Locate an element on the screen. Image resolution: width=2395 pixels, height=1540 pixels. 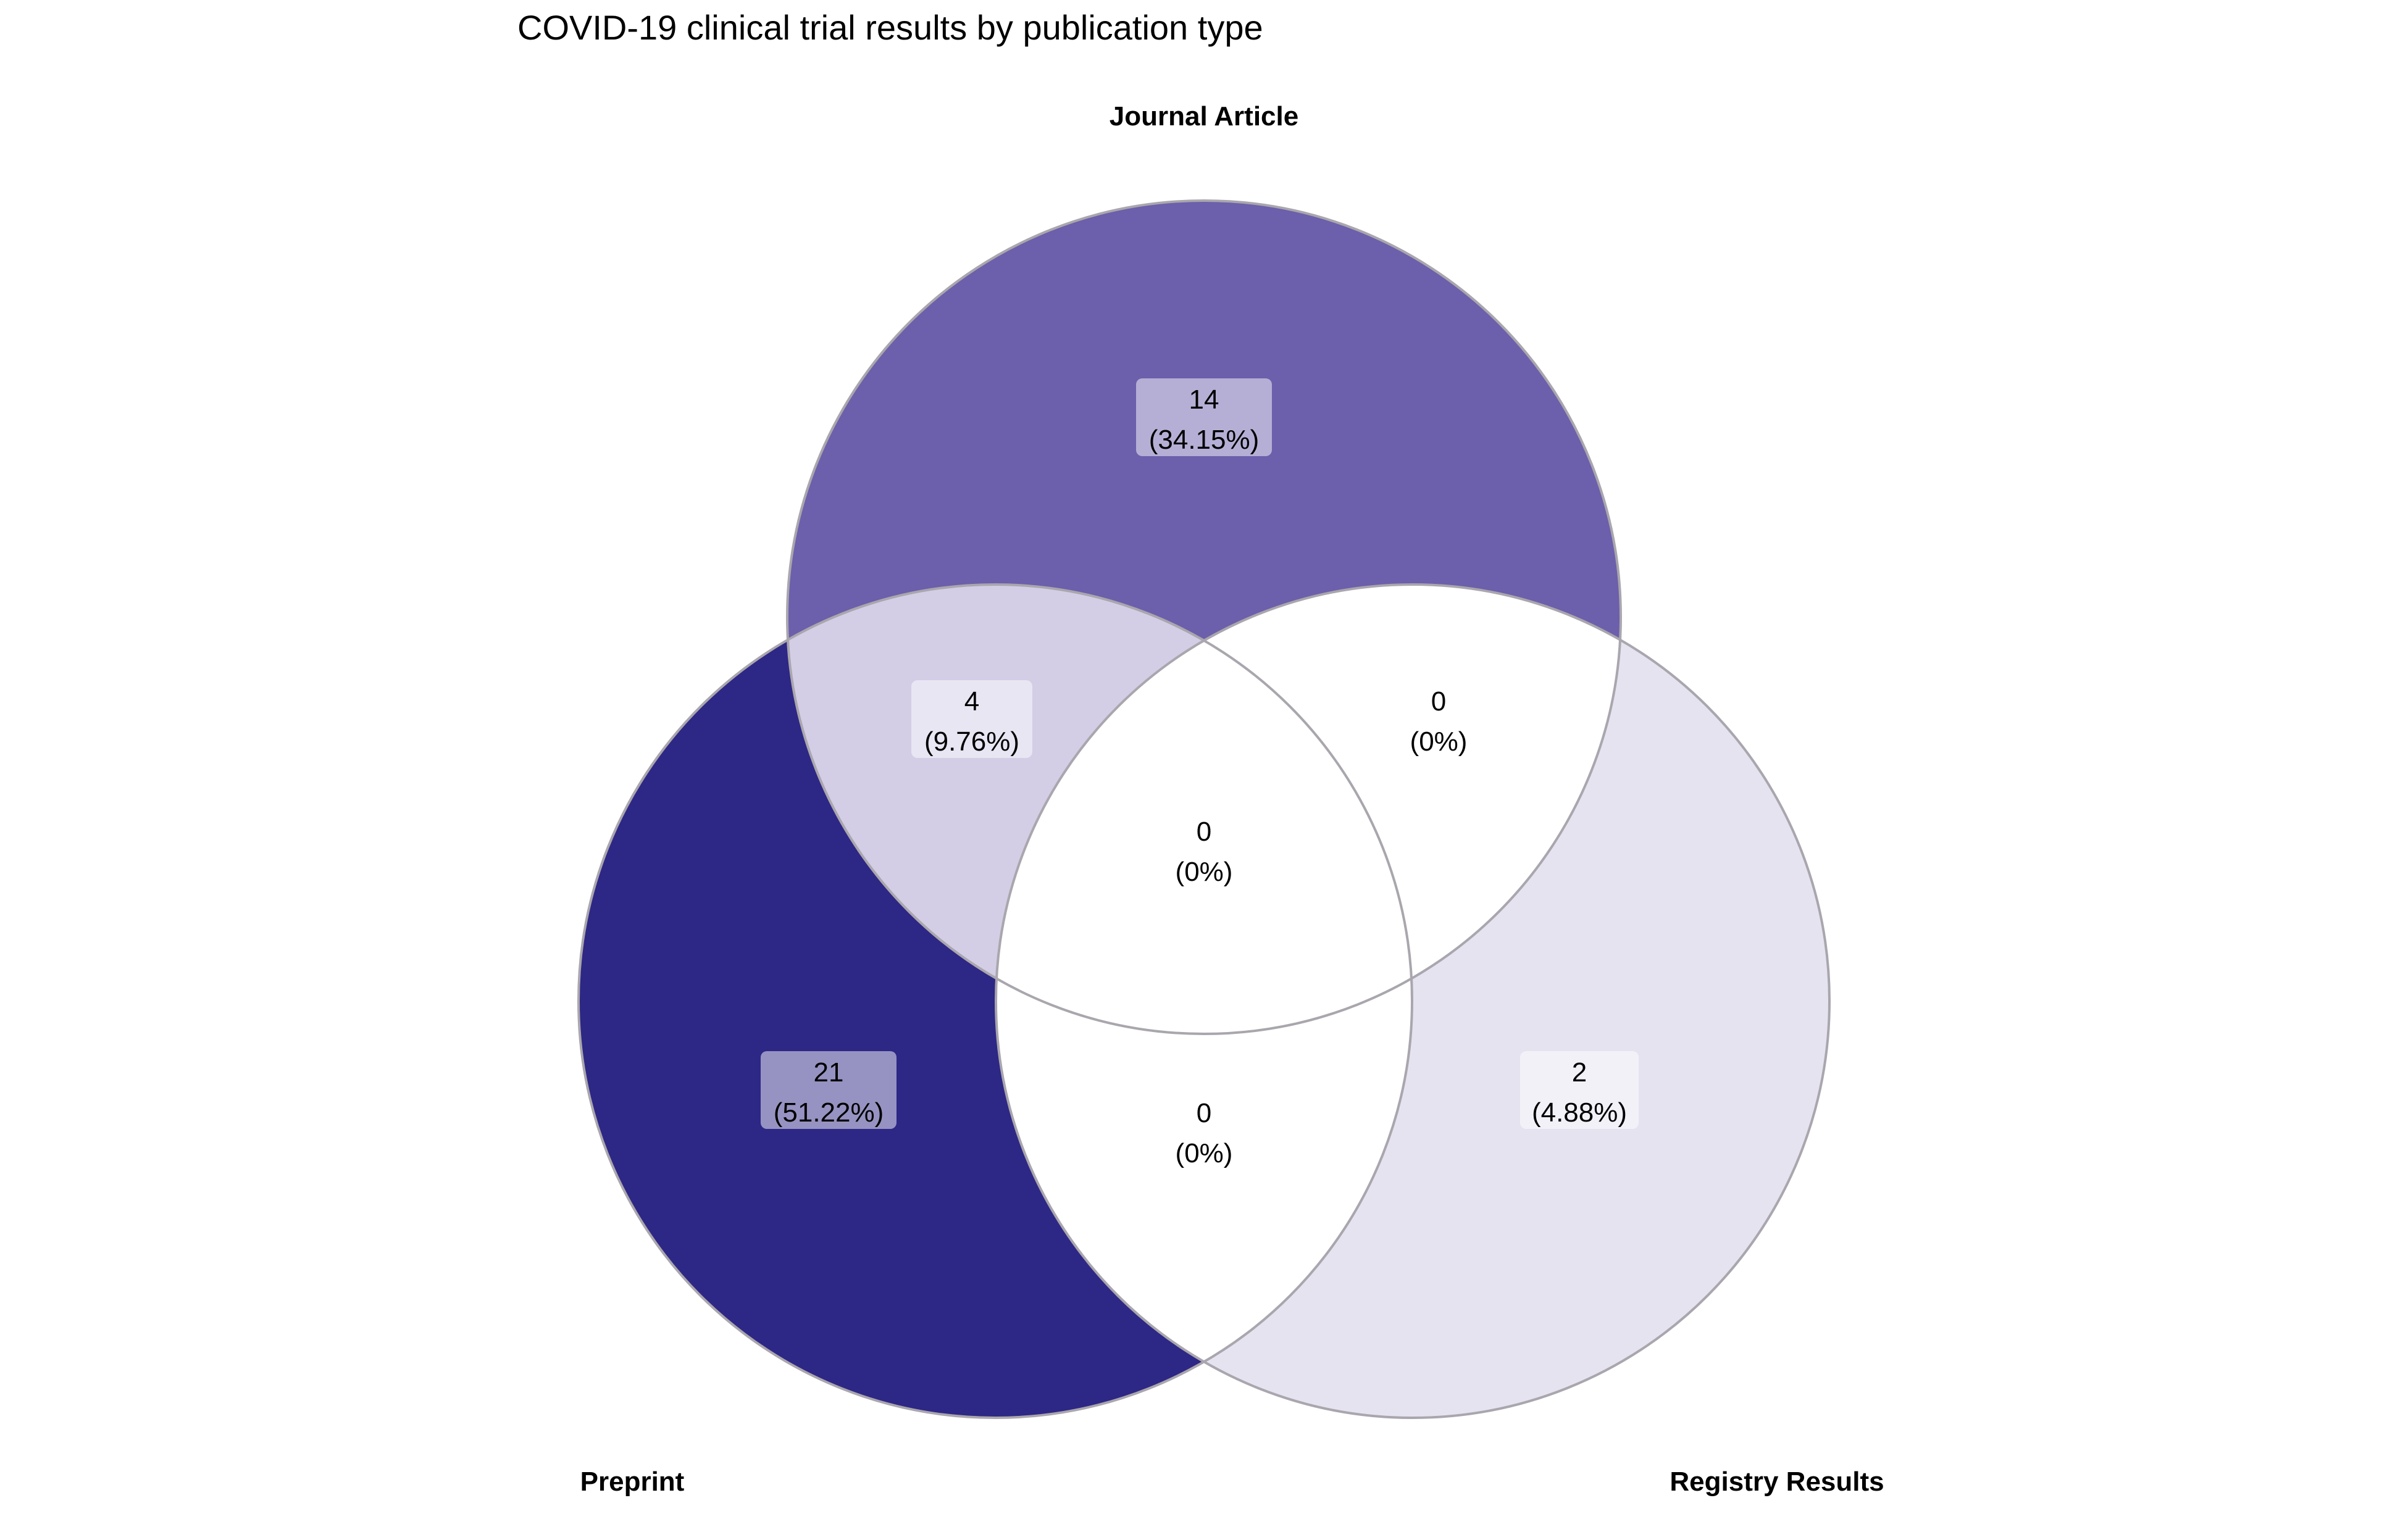
region-count: 14 is located at coordinates (1204, 400).